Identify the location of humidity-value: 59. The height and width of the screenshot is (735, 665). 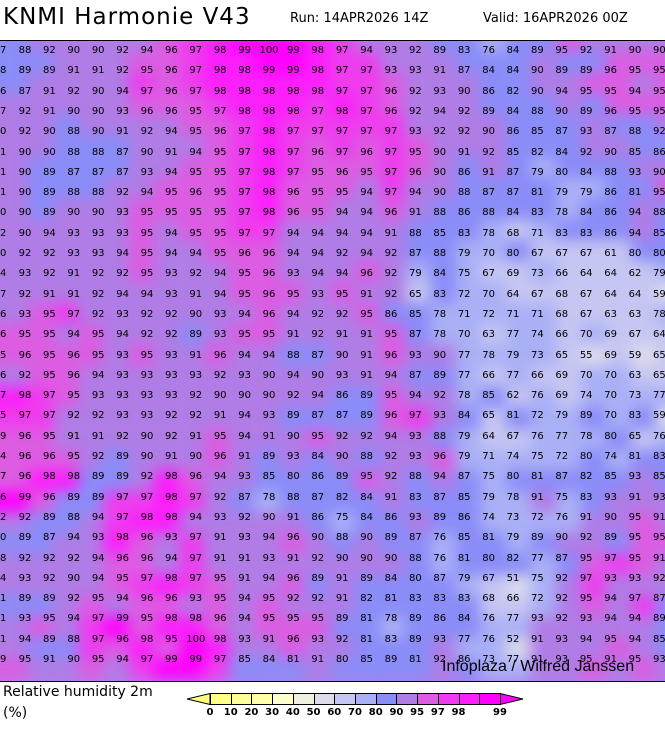
(659, 416).